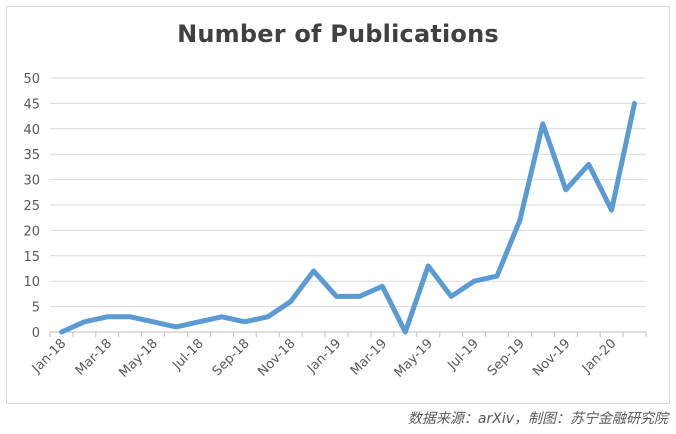 The image size is (676, 434). What do you see at coordinates (36, 333) in the screenshot?
I see `y-tick-label: 0` at bounding box center [36, 333].